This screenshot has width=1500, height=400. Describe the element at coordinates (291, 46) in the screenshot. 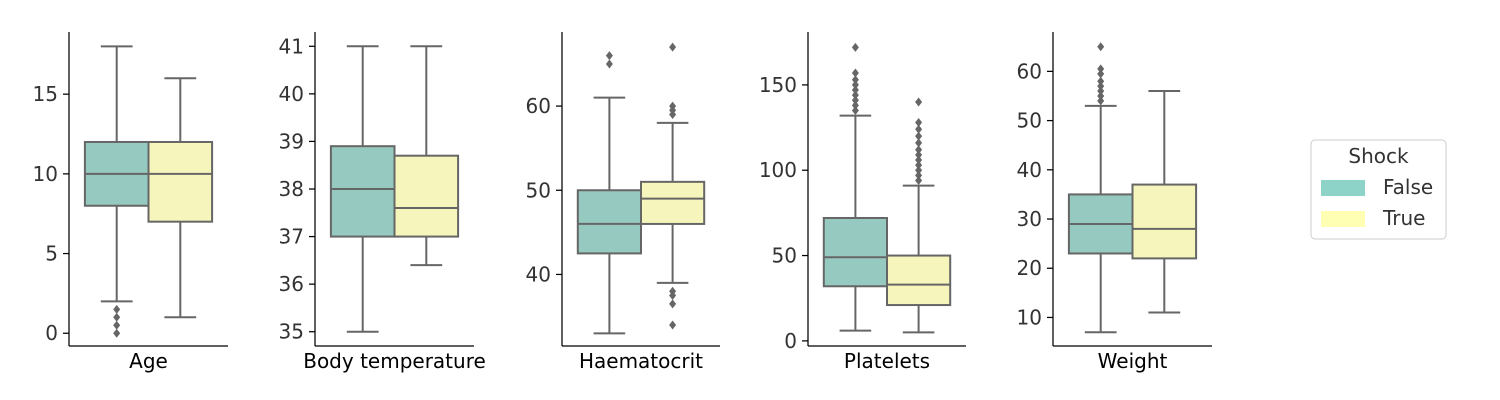

I see `y-tick-label: 41` at that location.